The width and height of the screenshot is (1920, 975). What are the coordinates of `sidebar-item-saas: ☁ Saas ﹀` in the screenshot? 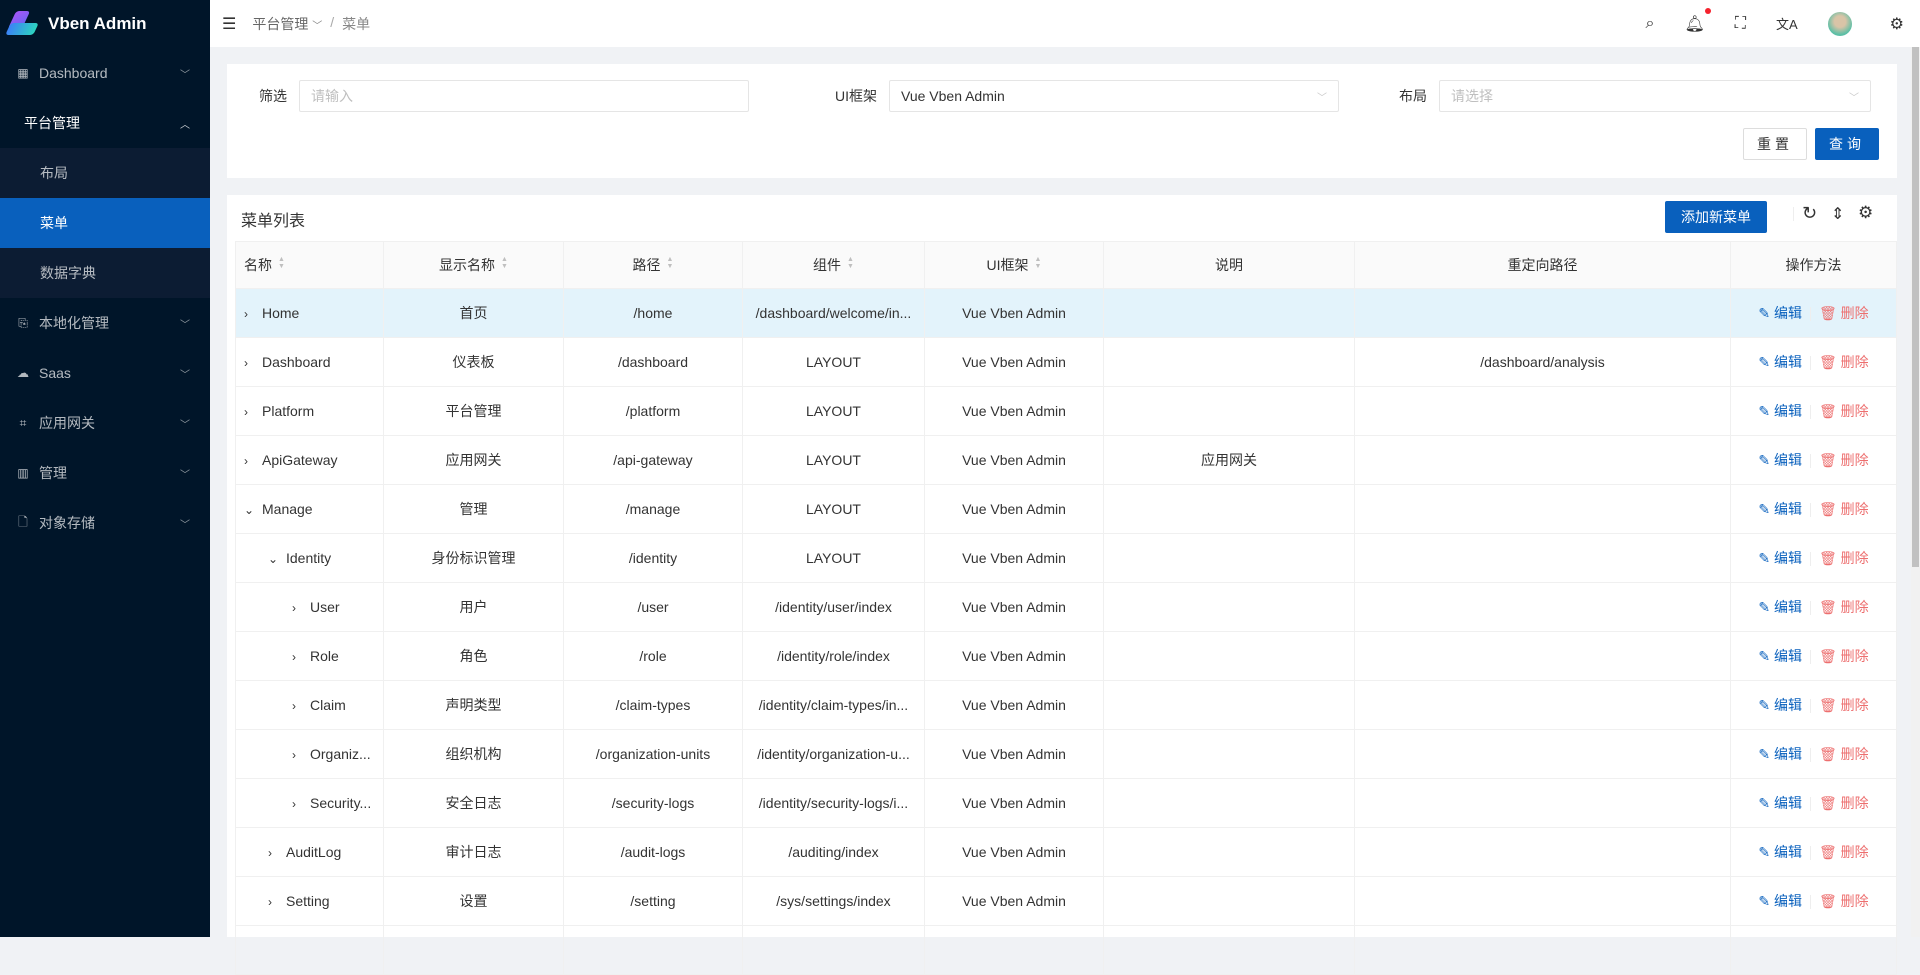 It's located at (103, 373).